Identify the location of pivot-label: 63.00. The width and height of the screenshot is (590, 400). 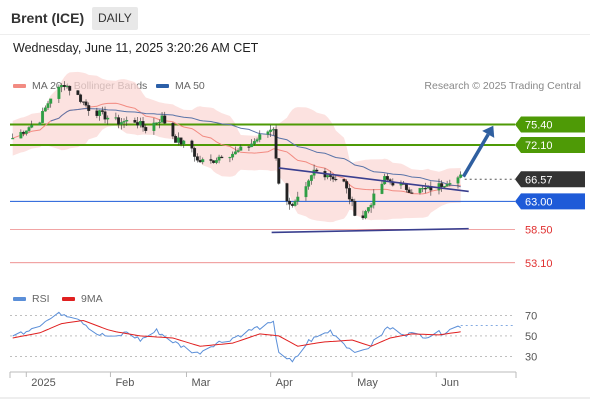
(539, 202).